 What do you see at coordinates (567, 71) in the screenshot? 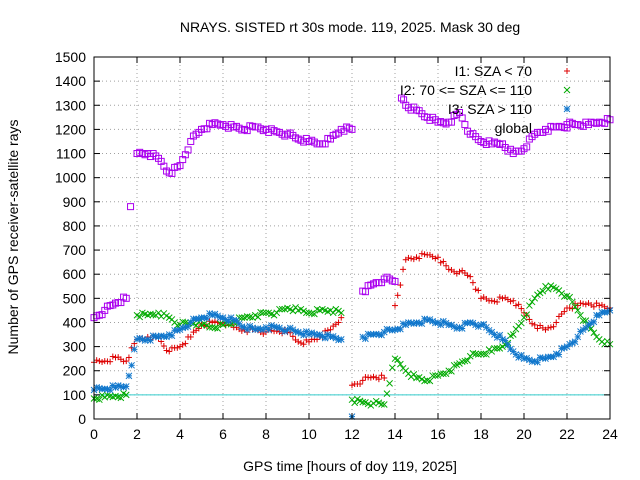
I see `legend-marker` at bounding box center [567, 71].